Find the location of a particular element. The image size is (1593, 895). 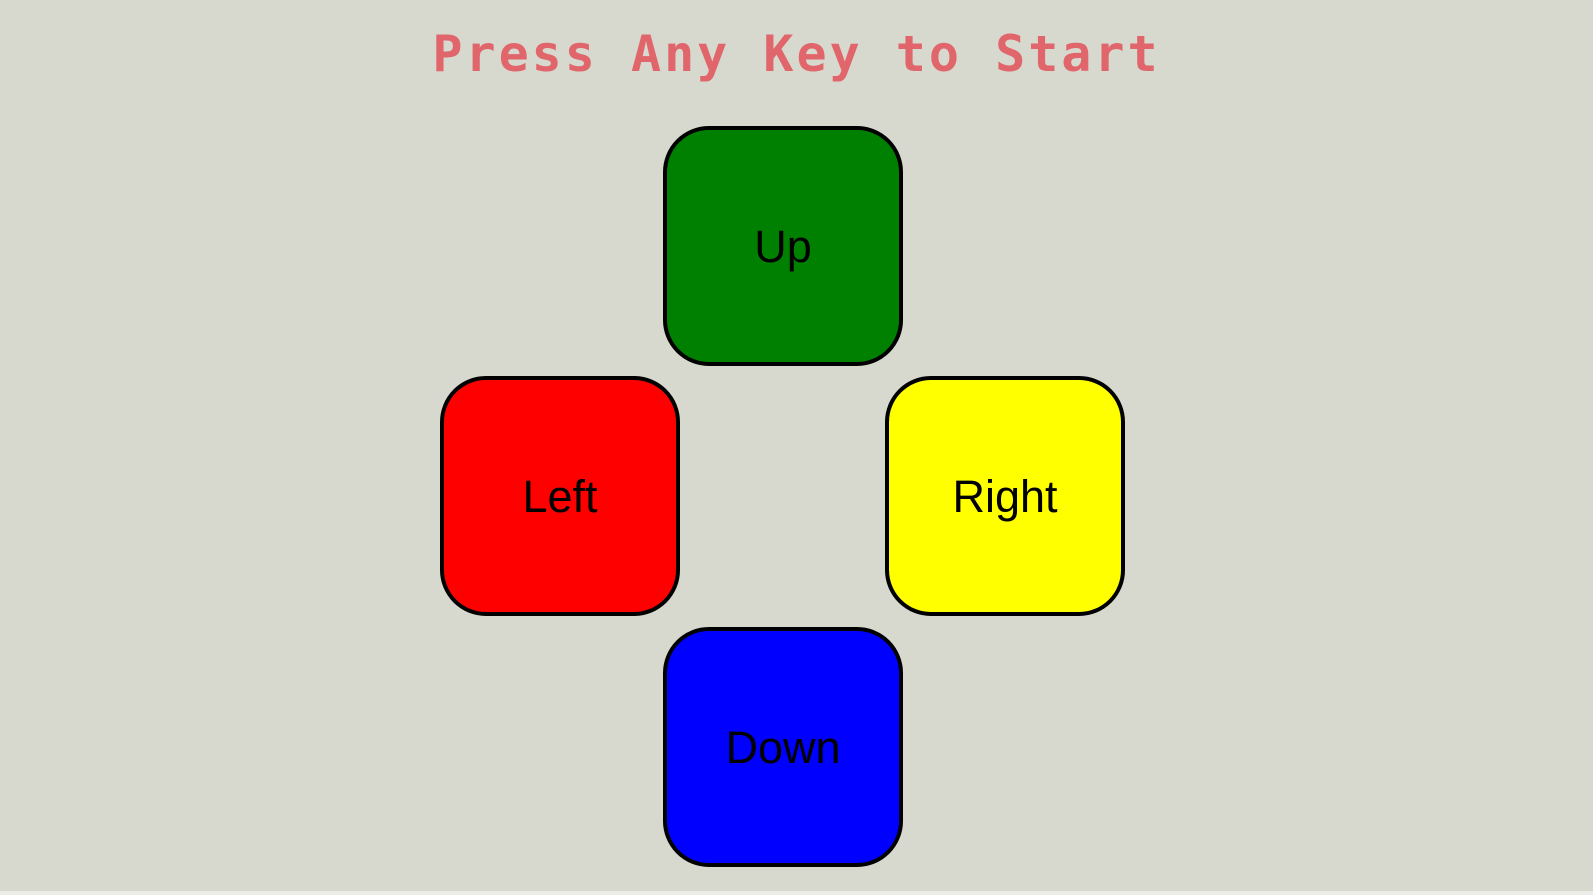

right-button-label: Right is located at coordinates (1005, 496).